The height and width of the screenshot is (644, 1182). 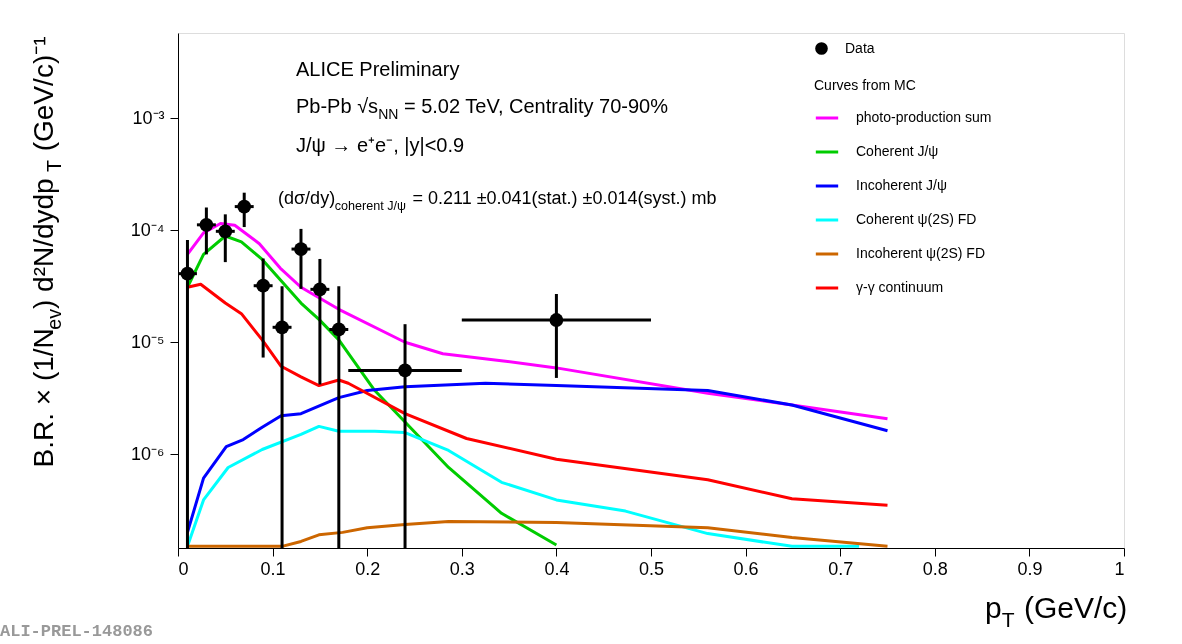 I want to click on y-tick-label: 10⁻³, so click(x=148, y=117).